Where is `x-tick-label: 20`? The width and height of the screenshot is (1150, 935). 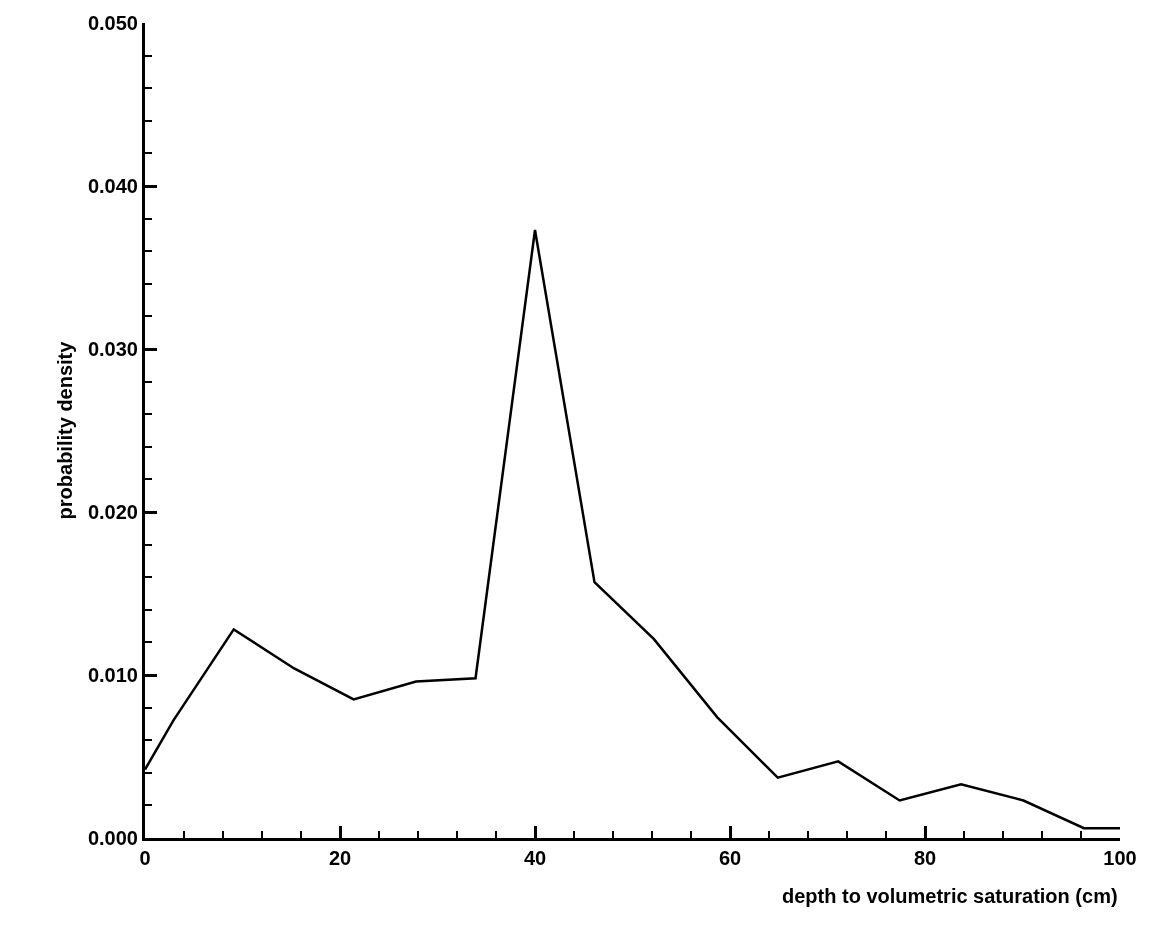
x-tick-label: 20 is located at coordinates (340, 858).